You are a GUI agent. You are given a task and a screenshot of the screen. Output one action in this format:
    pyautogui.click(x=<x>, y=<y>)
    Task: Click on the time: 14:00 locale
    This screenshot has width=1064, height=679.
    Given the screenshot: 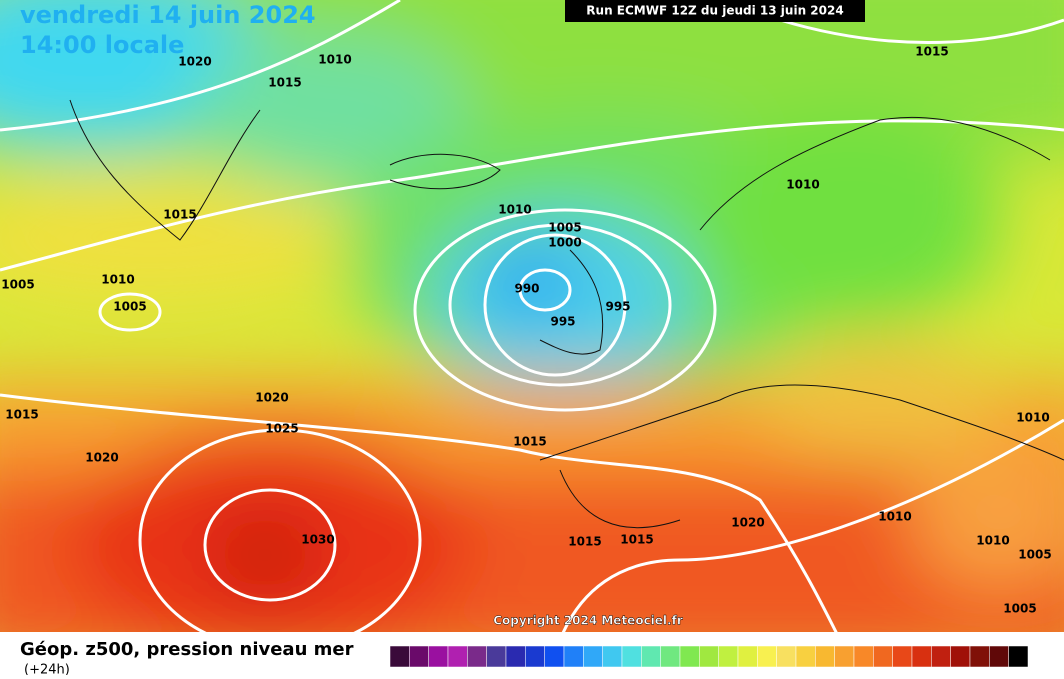 What is the action you would take?
    pyautogui.click(x=102, y=45)
    